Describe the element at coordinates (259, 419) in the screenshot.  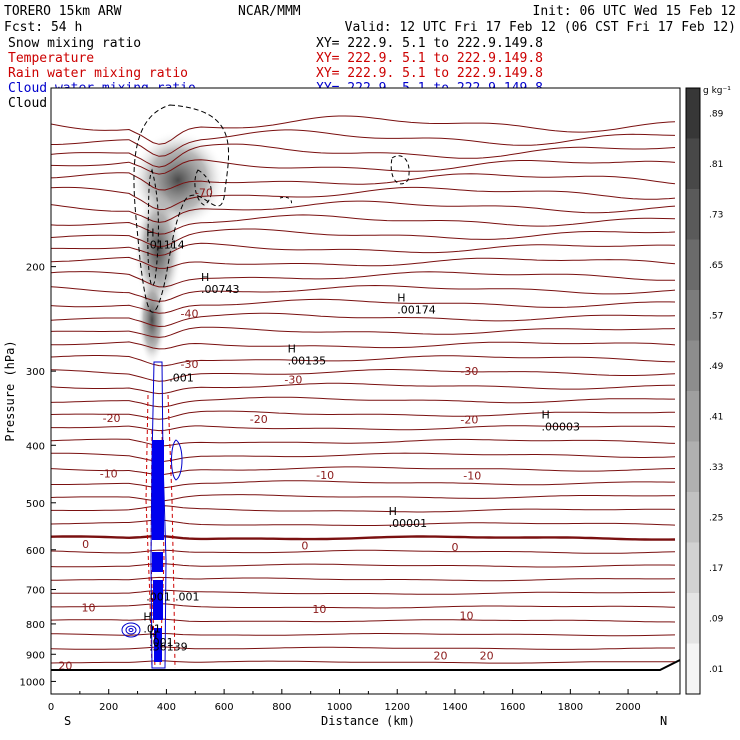
I see `isotherm-label: -20` at that location.